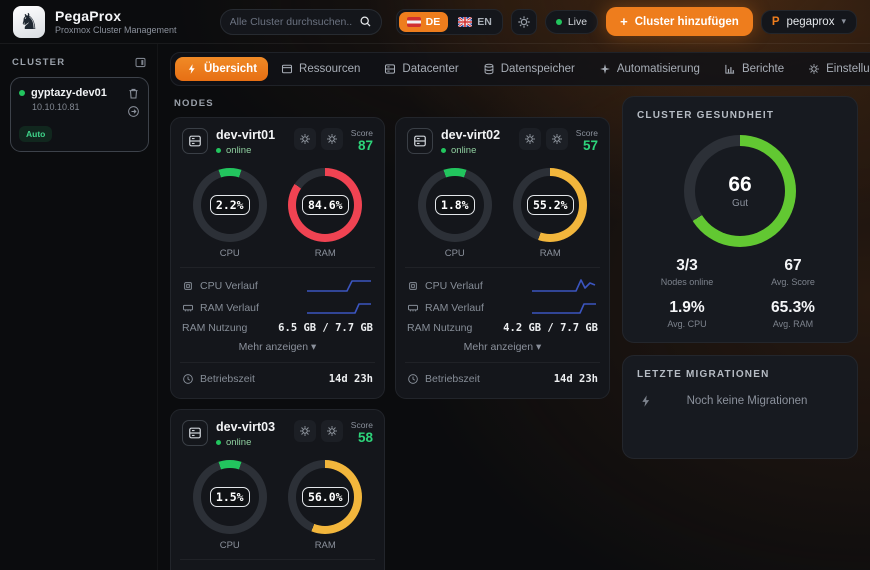  What do you see at coordinates (140, 62) in the screenshot?
I see `collapse-sidebar-icon` at bounding box center [140, 62].